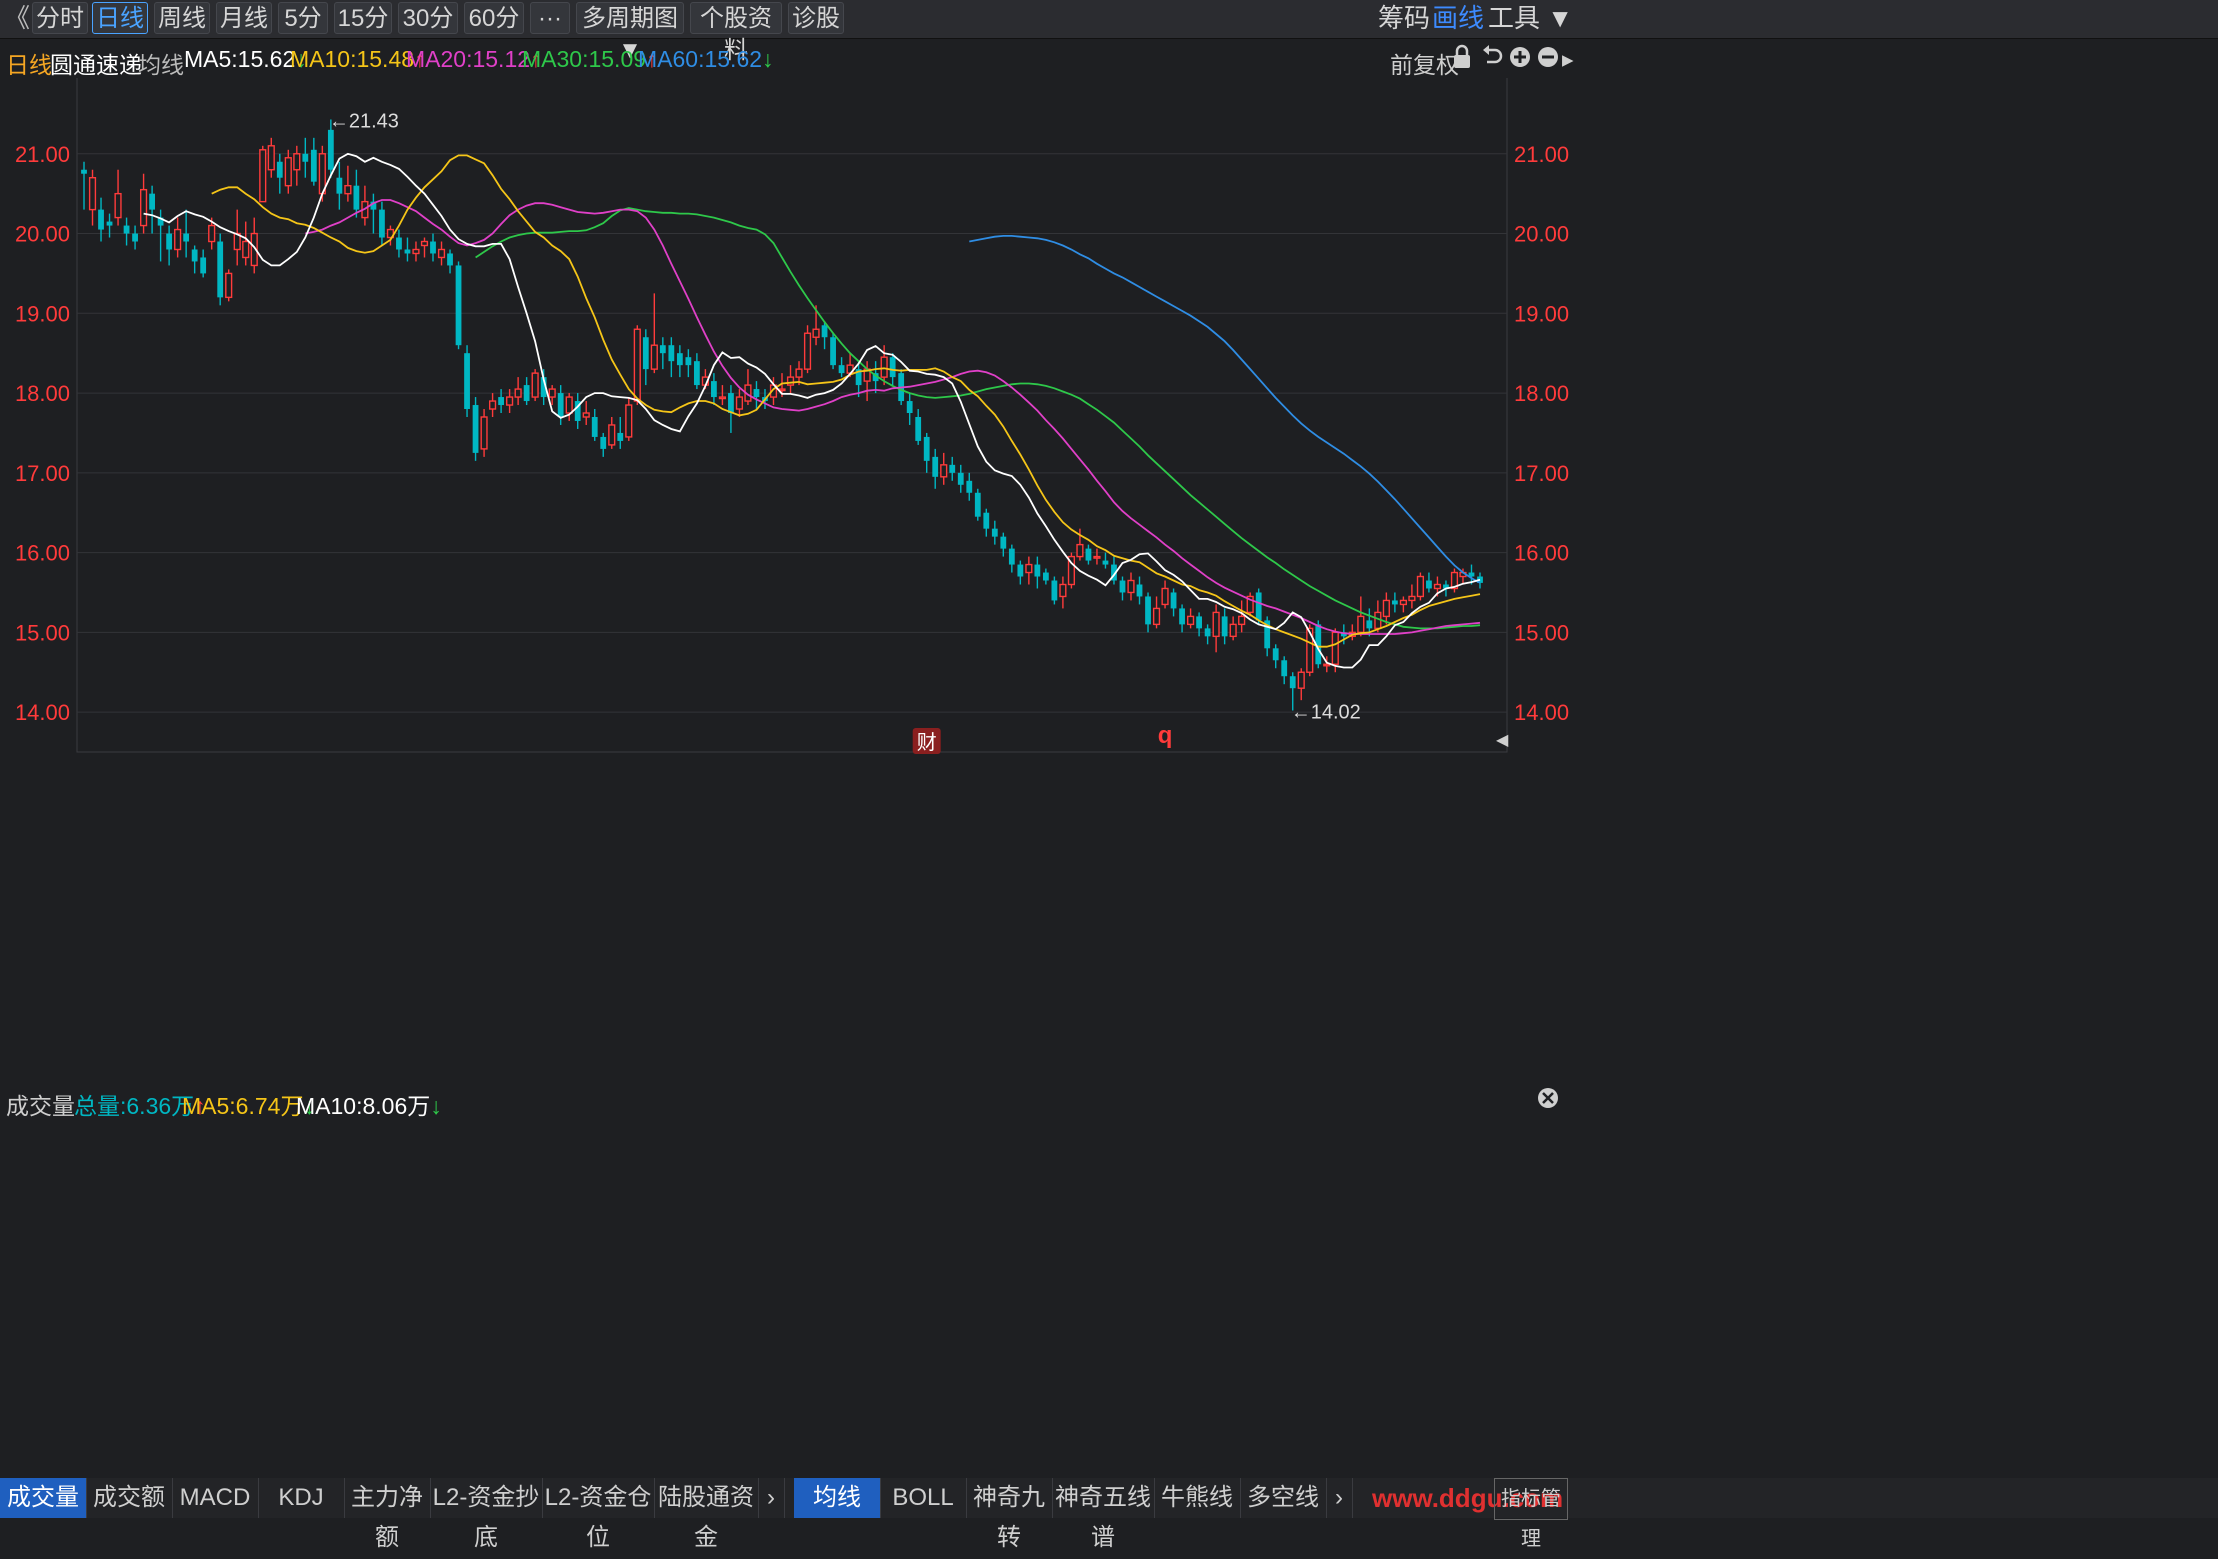 This screenshot has width=2218, height=1559. What do you see at coordinates (40, 1106) in the screenshot?
I see `volume-title: 成交量` at bounding box center [40, 1106].